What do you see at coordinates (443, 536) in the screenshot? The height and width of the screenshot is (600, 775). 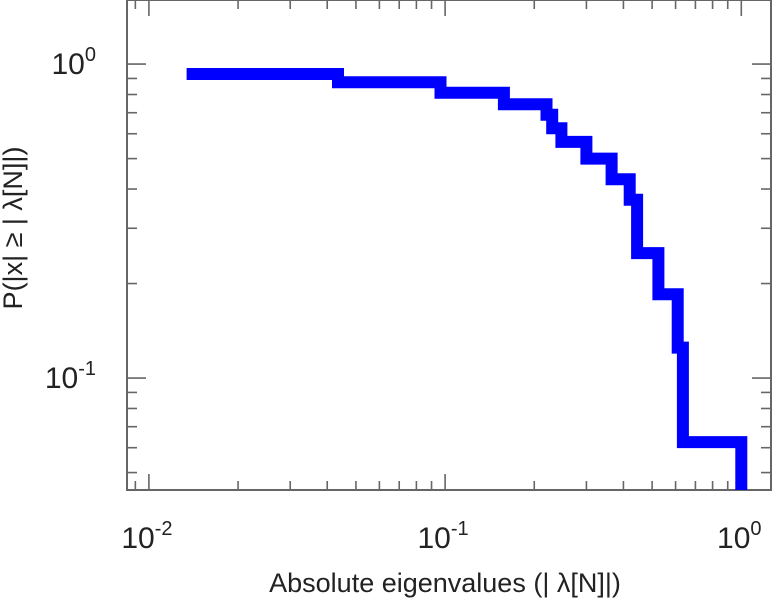 I see `x-tick-label: 10⁻¹` at bounding box center [443, 536].